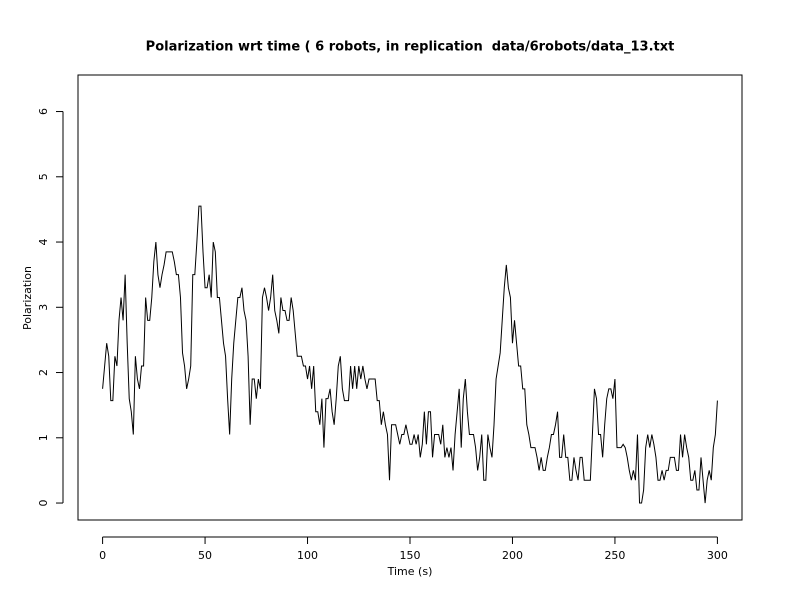  I want to click on x-tick-label: 200, so click(512, 555).